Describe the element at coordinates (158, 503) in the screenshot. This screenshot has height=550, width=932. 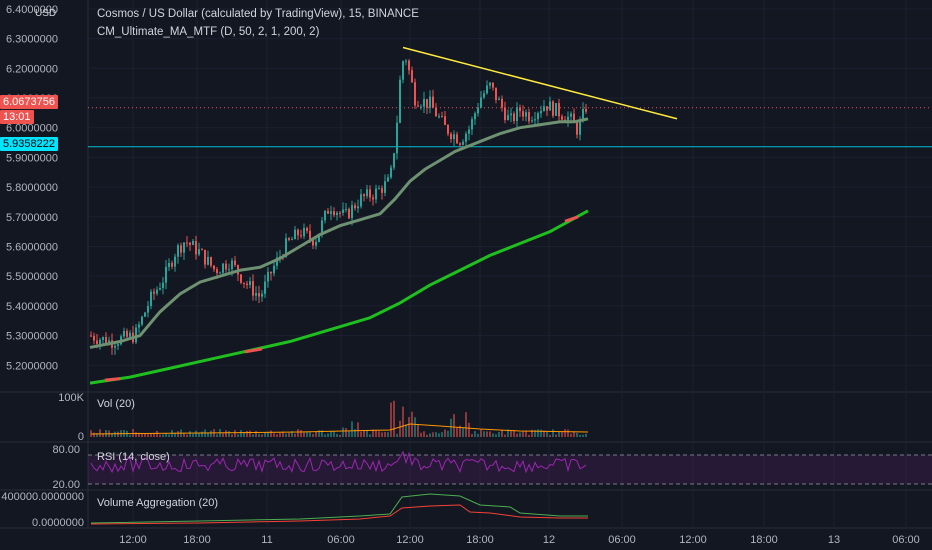
I see `volume-aggregation-pane-title: Volume Aggregation (20)` at that location.